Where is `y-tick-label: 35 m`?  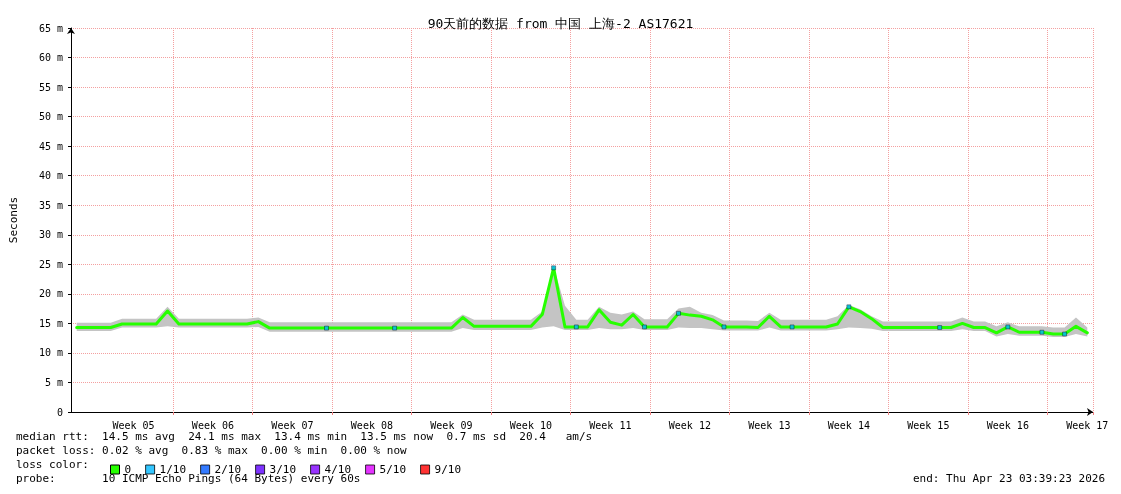
y-tick-label: 35 m is located at coordinates (50, 205).